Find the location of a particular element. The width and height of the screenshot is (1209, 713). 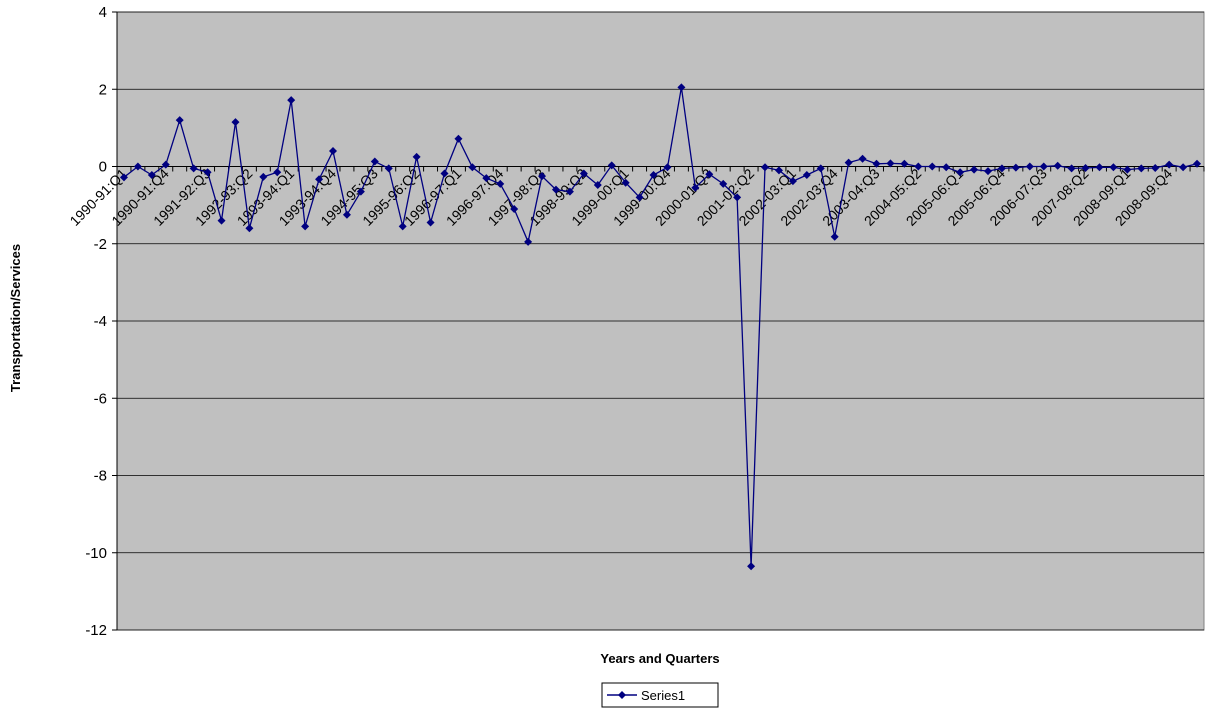

y-tick-label: -6 is located at coordinates (100, 398).